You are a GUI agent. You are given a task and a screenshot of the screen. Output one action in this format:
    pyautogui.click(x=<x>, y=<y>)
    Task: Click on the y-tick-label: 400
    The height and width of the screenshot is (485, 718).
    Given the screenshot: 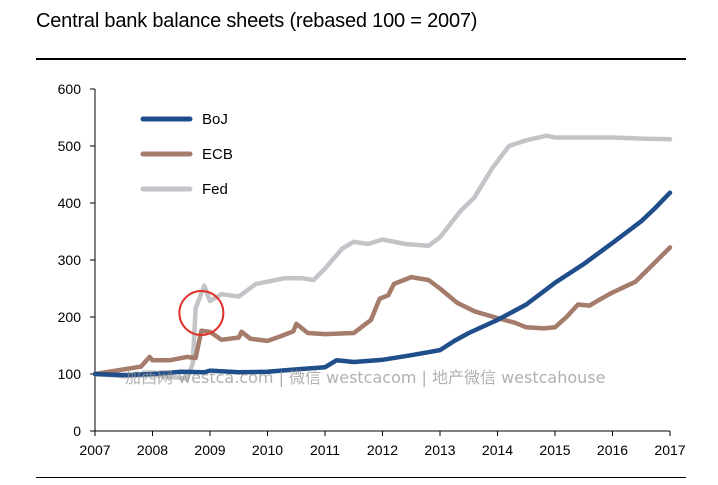 What is the action you would take?
    pyautogui.click(x=70, y=203)
    